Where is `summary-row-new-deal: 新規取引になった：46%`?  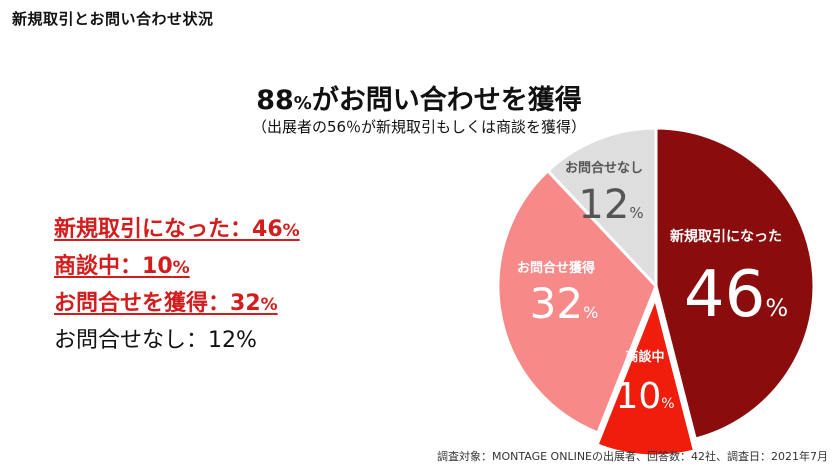 summary-row-new-deal: 新規取引になった：46% is located at coordinates (177, 230).